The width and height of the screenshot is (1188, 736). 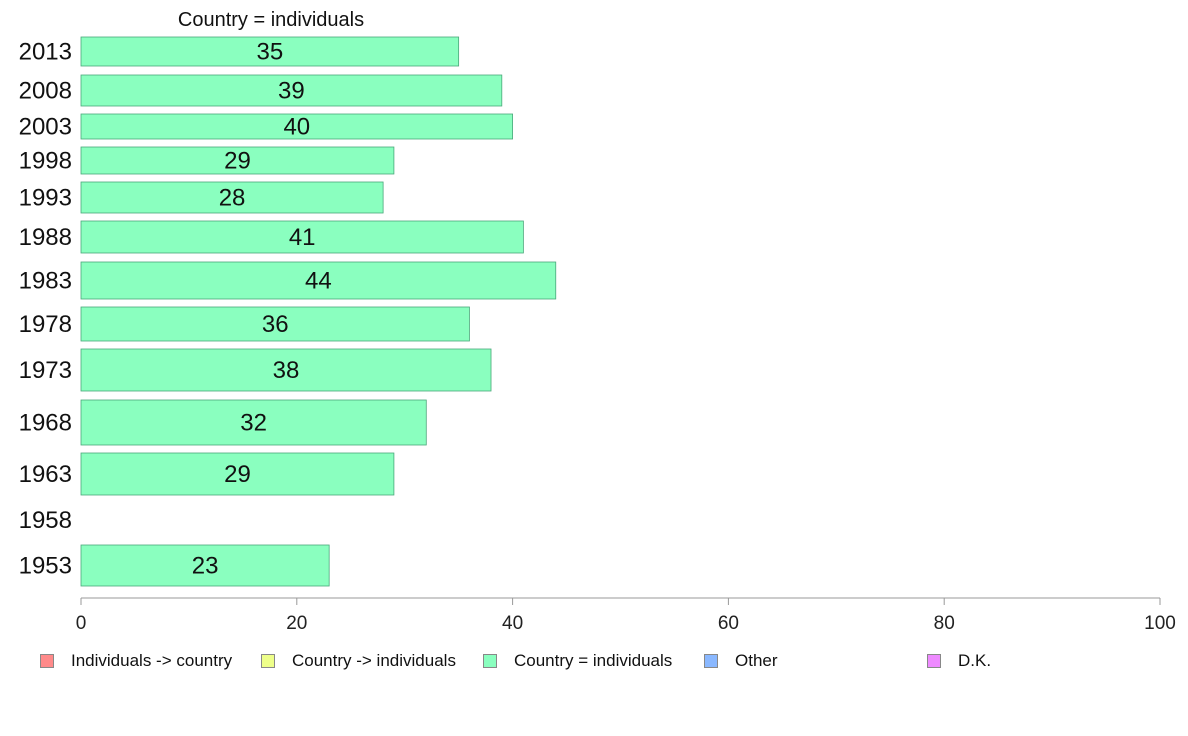 I want to click on value-label-1993: 28, so click(x=232, y=198).